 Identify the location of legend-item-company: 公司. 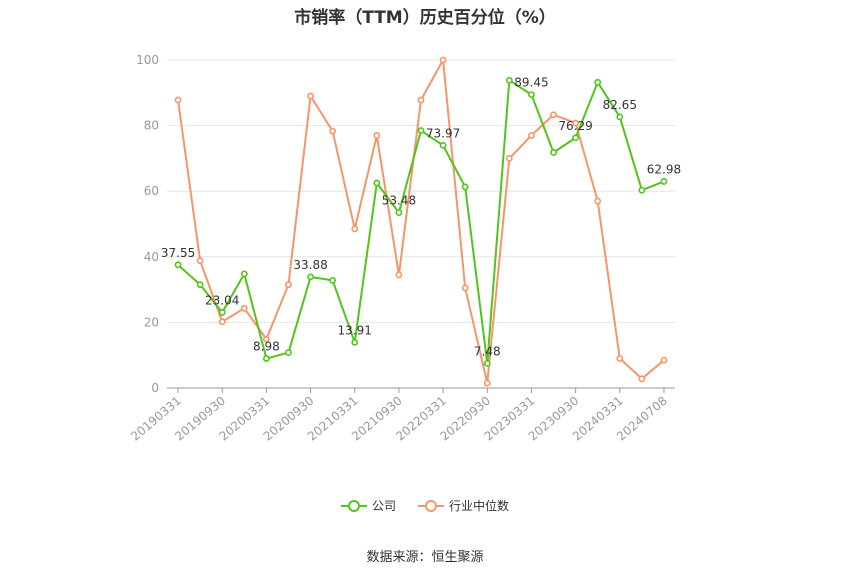
(368, 505).